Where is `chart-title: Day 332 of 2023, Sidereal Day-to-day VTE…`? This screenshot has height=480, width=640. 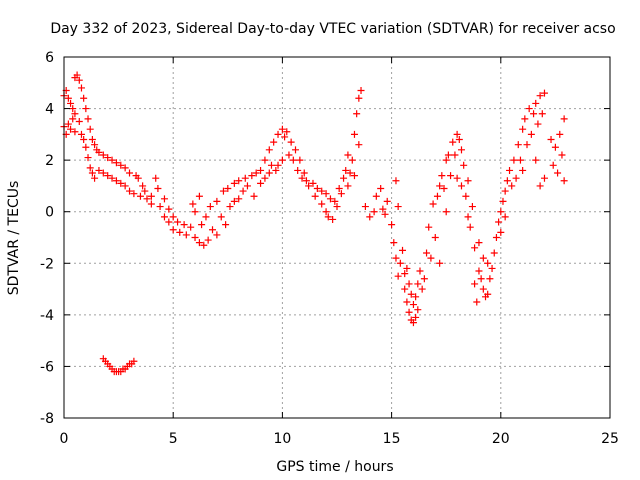 chart-title: Day 332 of 2023, Sidereal Day-to-day VTE… is located at coordinates (332, 29).